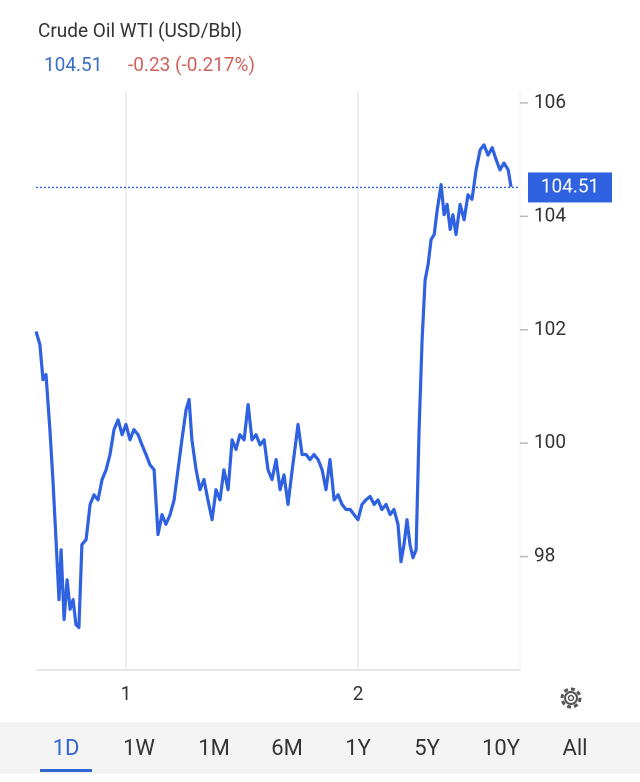 Image resolution: width=640 pixels, height=782 pixels. I want to click on last-price-label: 104.51, so click(570, 185).